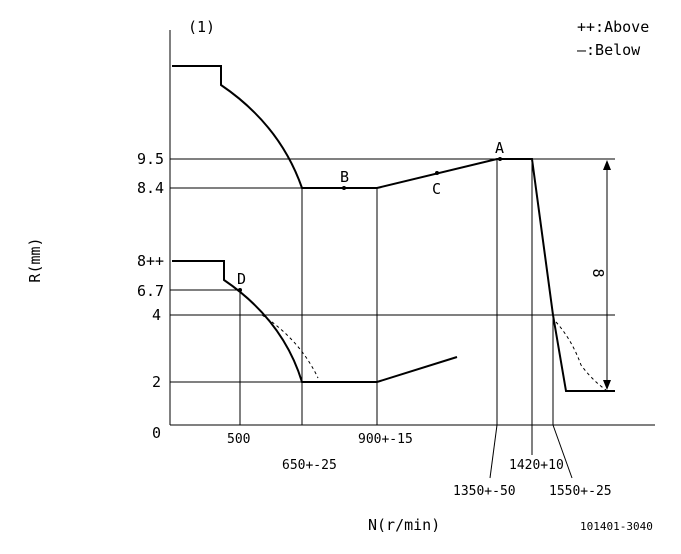  What do you see at coordinates (150, 159) in the screenshot?
I see `y-tick-9-5: 9.5` at bounding box center [150, 159].